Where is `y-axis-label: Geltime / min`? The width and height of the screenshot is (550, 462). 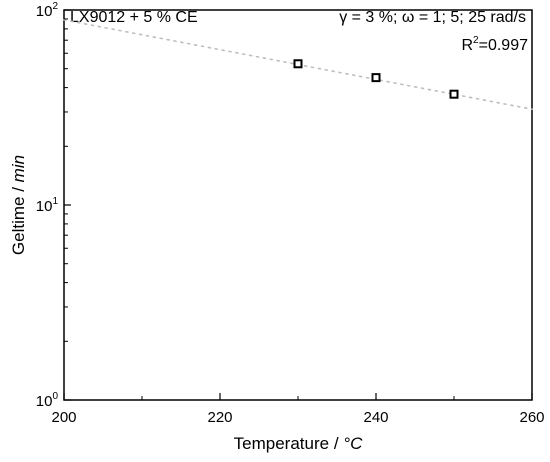
y-axis-label: Geltime / min is located at coordinates (18, 205).